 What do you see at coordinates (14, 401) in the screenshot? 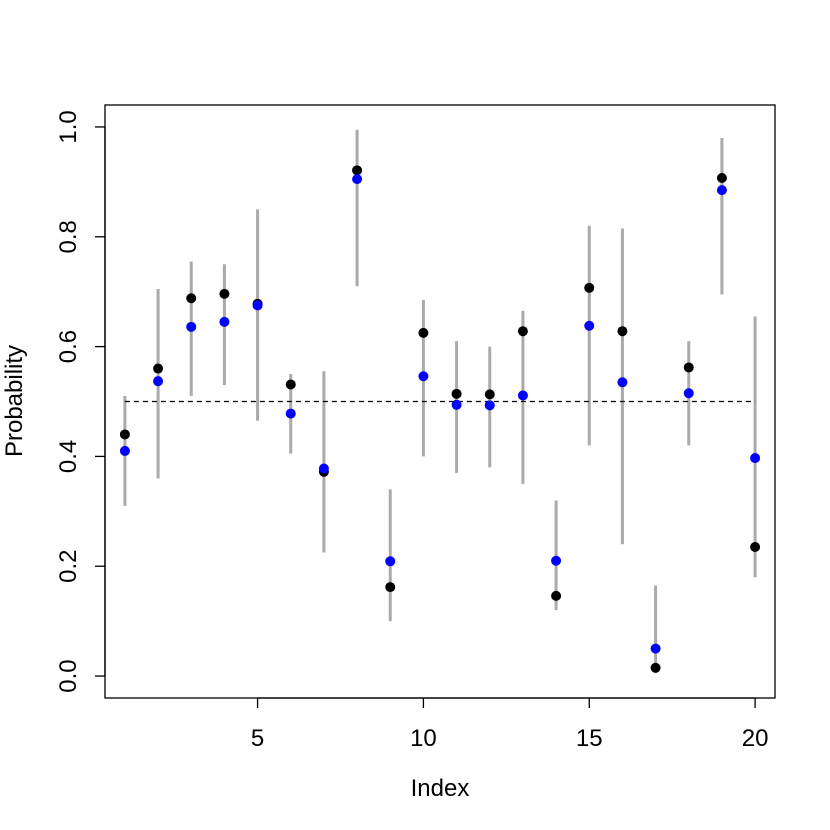
I see `y-axis-title: Probability` at bounding box center [14, 401].